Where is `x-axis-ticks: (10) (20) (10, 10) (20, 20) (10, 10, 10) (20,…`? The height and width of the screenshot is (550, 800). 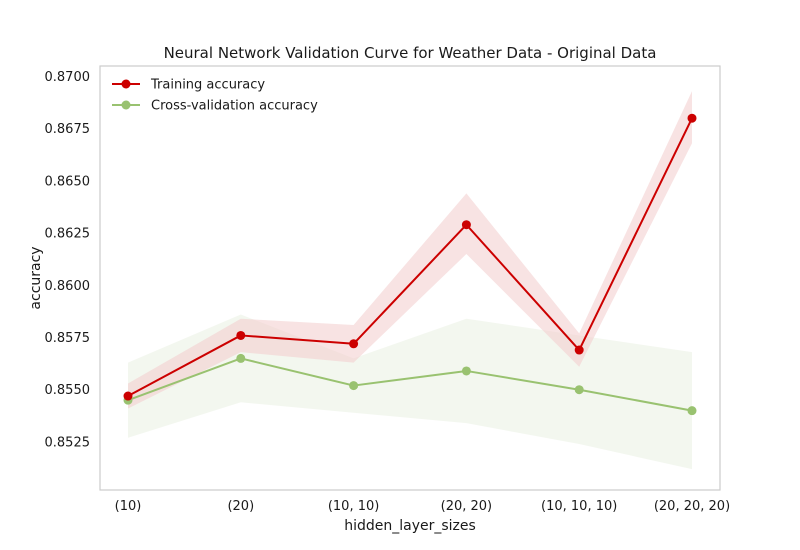 x-axis-ticks: (10) (20) (10, 10) (20, 20) (10, 10, 10) (20,… is located at coordinates (423, 506).